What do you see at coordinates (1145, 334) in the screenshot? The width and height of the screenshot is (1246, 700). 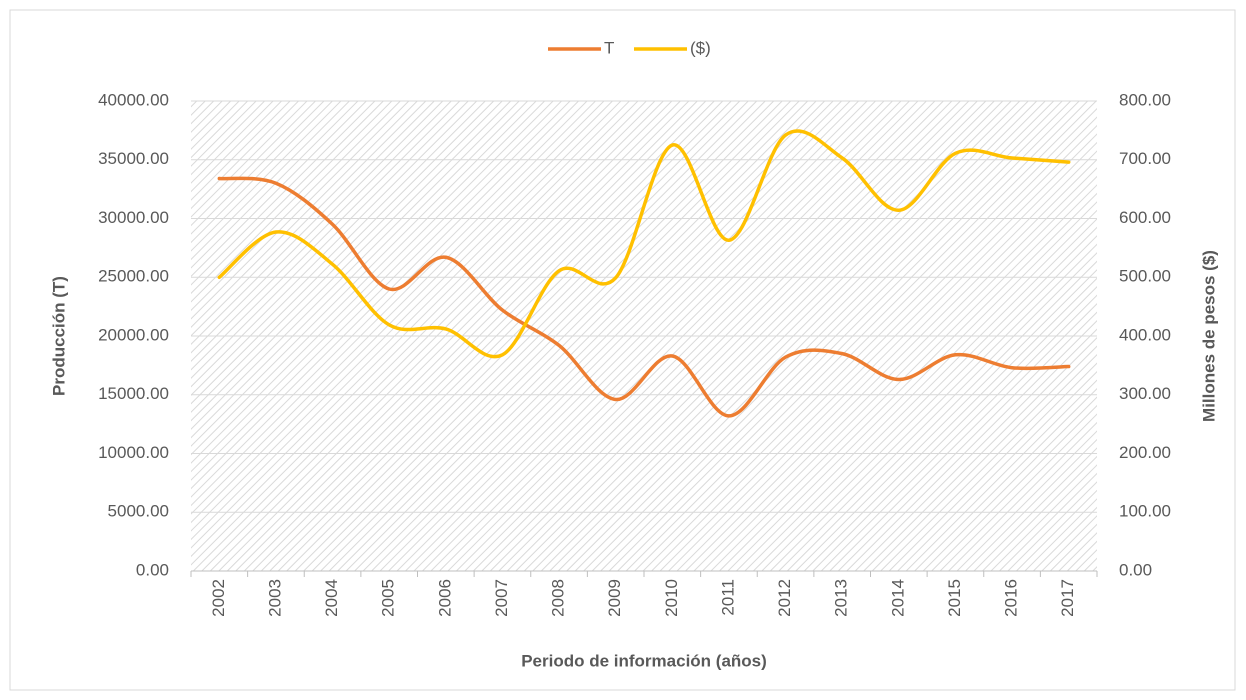 I see `y2-tick-label: 400.00` at bounding box center [1145, 334].